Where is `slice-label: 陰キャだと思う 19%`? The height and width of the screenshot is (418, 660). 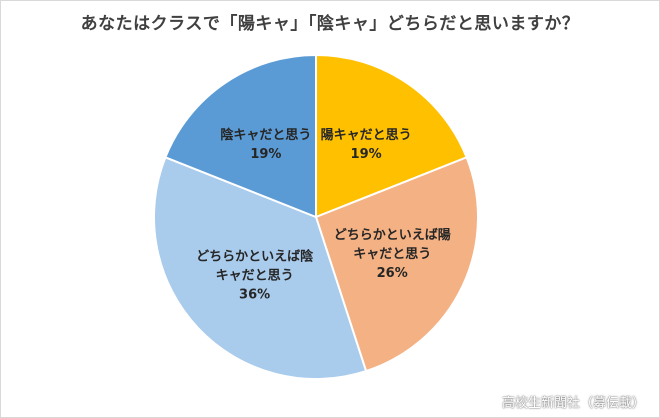
slice-label: 陰キャだと思う 19% is located at coordinates (265, 144).